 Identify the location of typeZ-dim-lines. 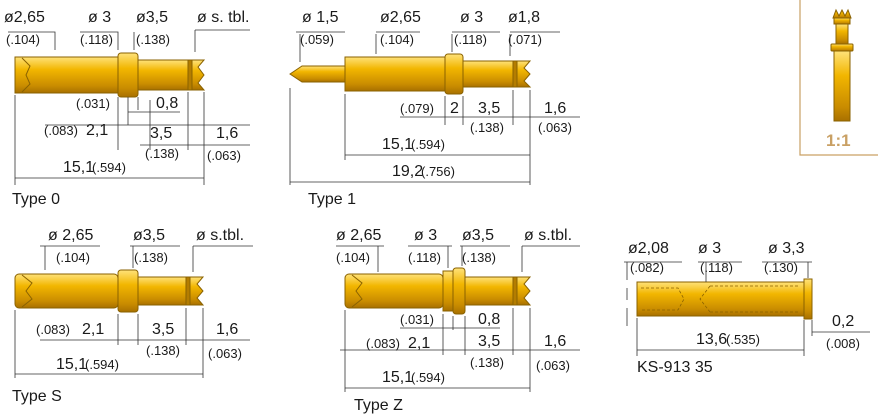
(460, 358).